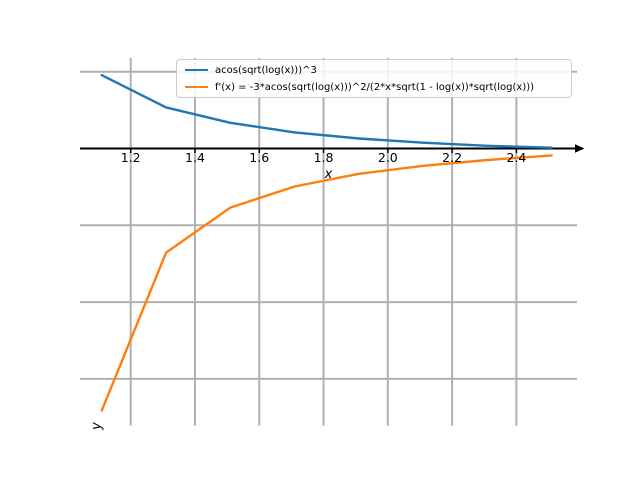 This screenshot has width=640, height=480. What do you see at coordinates (328, 174) in the screenshot?
I see `x-axis-label: x` at bounding box center [328, 174].